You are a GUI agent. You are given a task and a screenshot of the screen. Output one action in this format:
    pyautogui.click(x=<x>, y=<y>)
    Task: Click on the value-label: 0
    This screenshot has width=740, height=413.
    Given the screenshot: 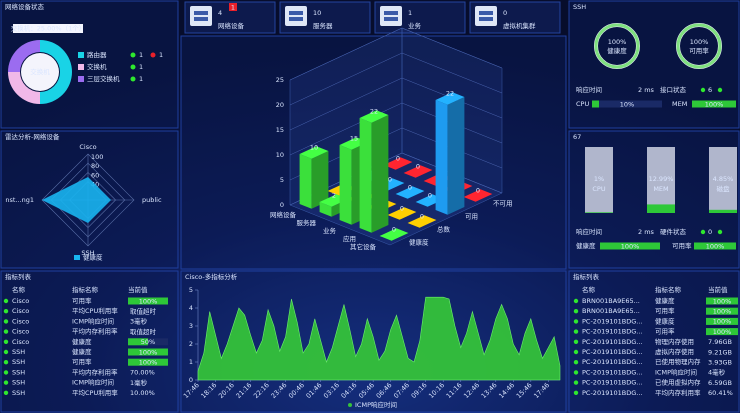 What is the action you would take?
    pyautogui.click(x=422, y=217)
    